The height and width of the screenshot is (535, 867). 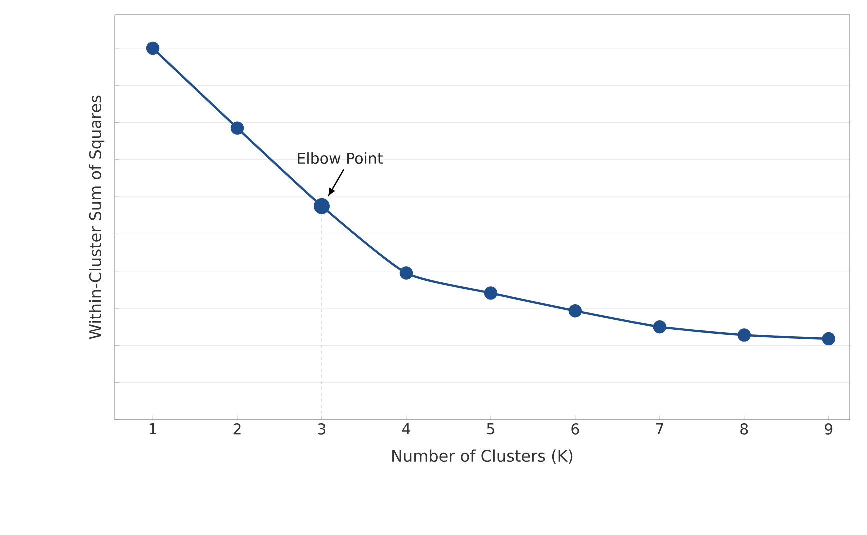 What do you see at coordinates (744, 429) in the screenshot?
I see `x-tick-label: 8` at bounding box center [744, 429].